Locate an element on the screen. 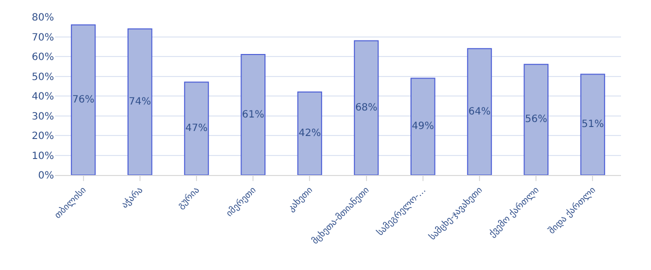 The width and height of the screenshot is (651, 270). data-label: 42% is located at coordinates (309, 134).